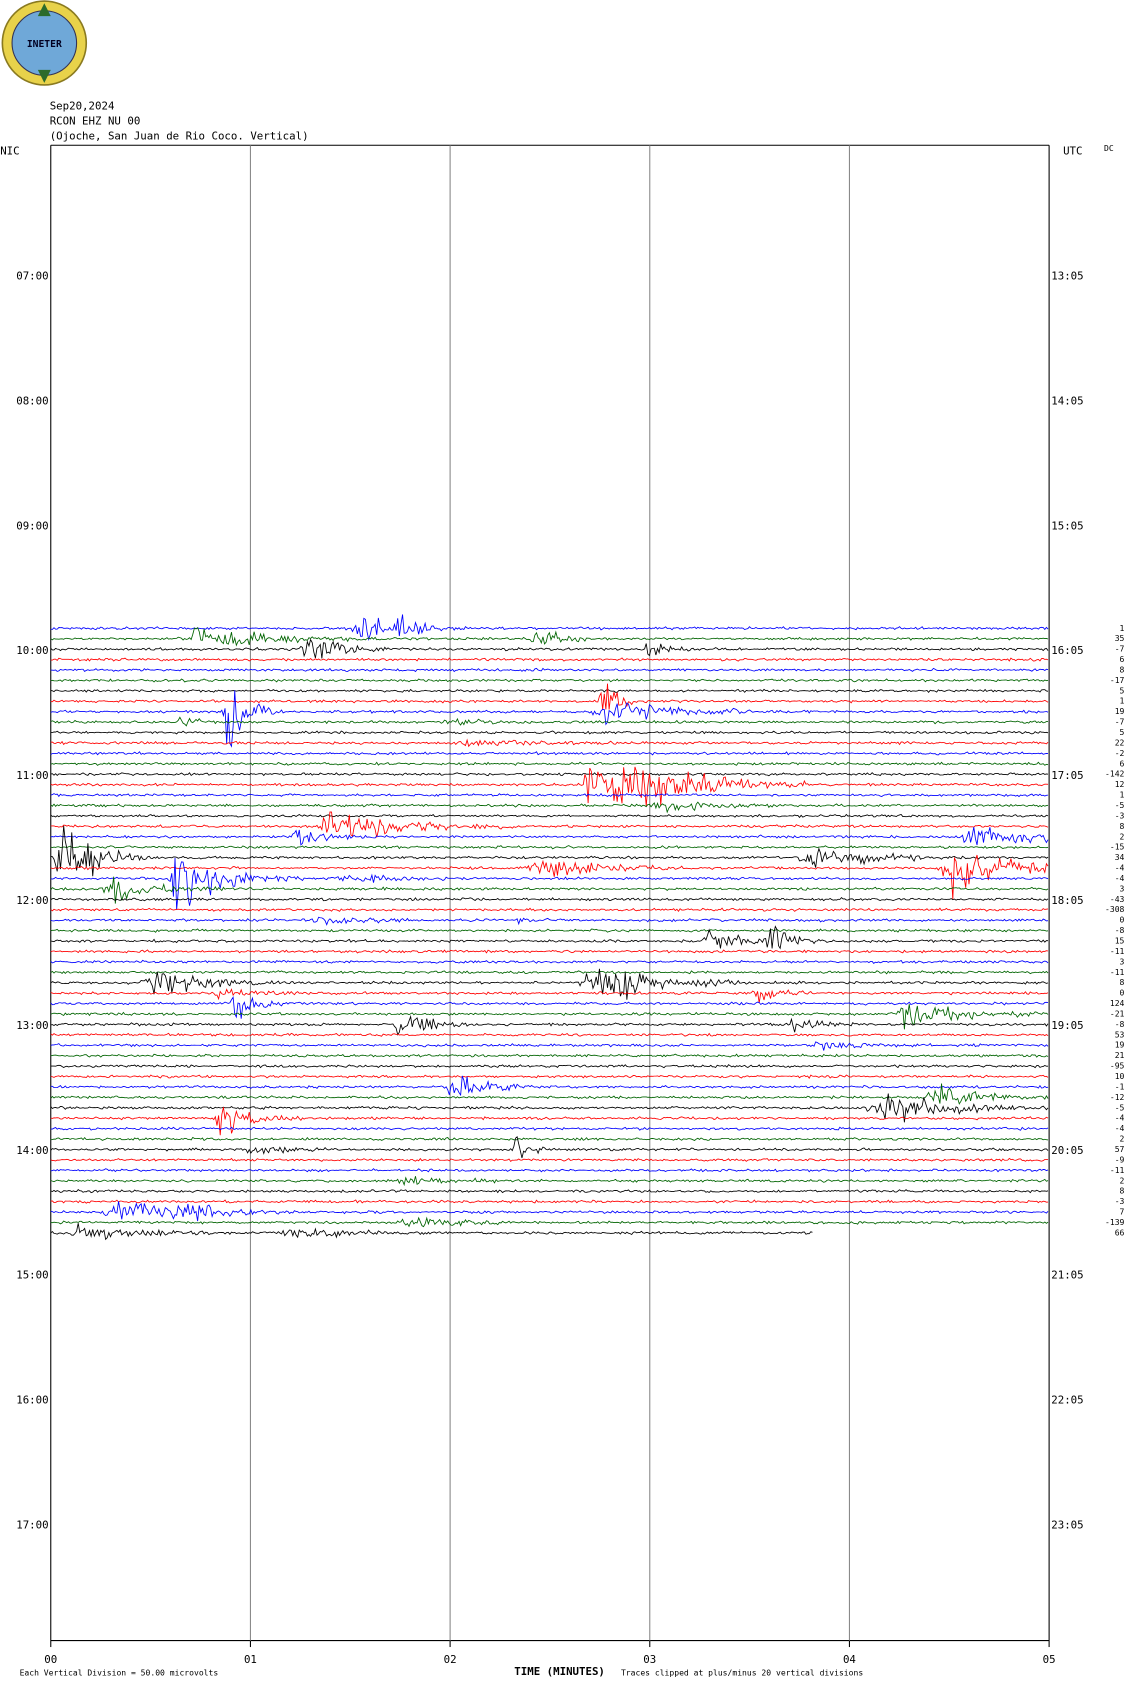 The height and width of the screenshot is (1689, 1130). Describe the element at coordinates (179, 136) in the screenshot. I see `title-line: (Ojoche, San Juan de Rio Coco. Vertical)` at that location.